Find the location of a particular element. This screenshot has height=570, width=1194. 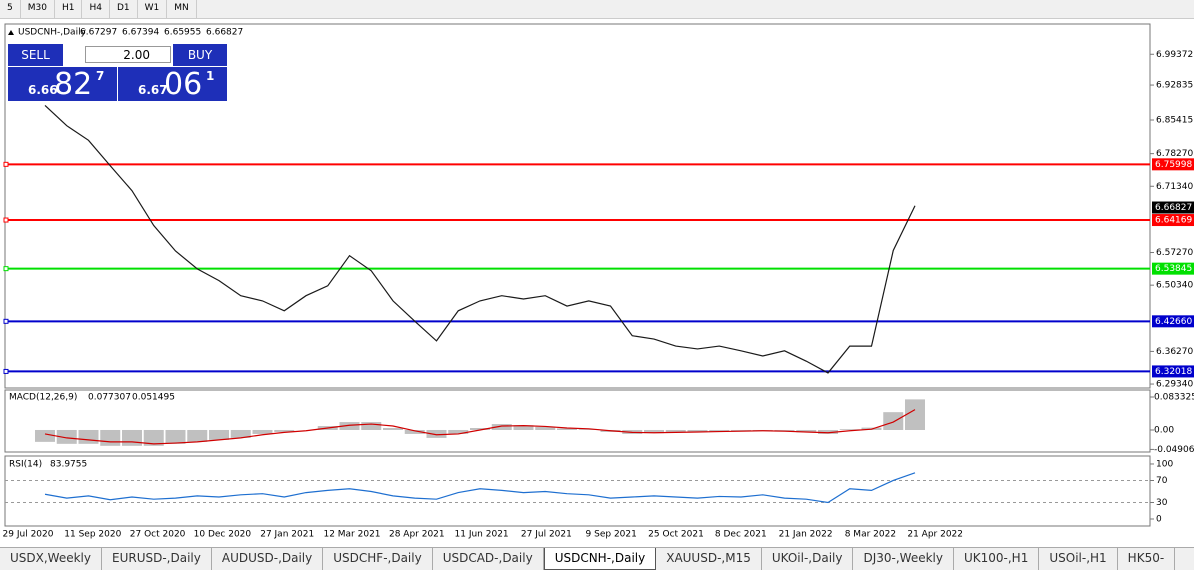

y-tick-label: 6.92835 is located at coordinates (1174, 86).